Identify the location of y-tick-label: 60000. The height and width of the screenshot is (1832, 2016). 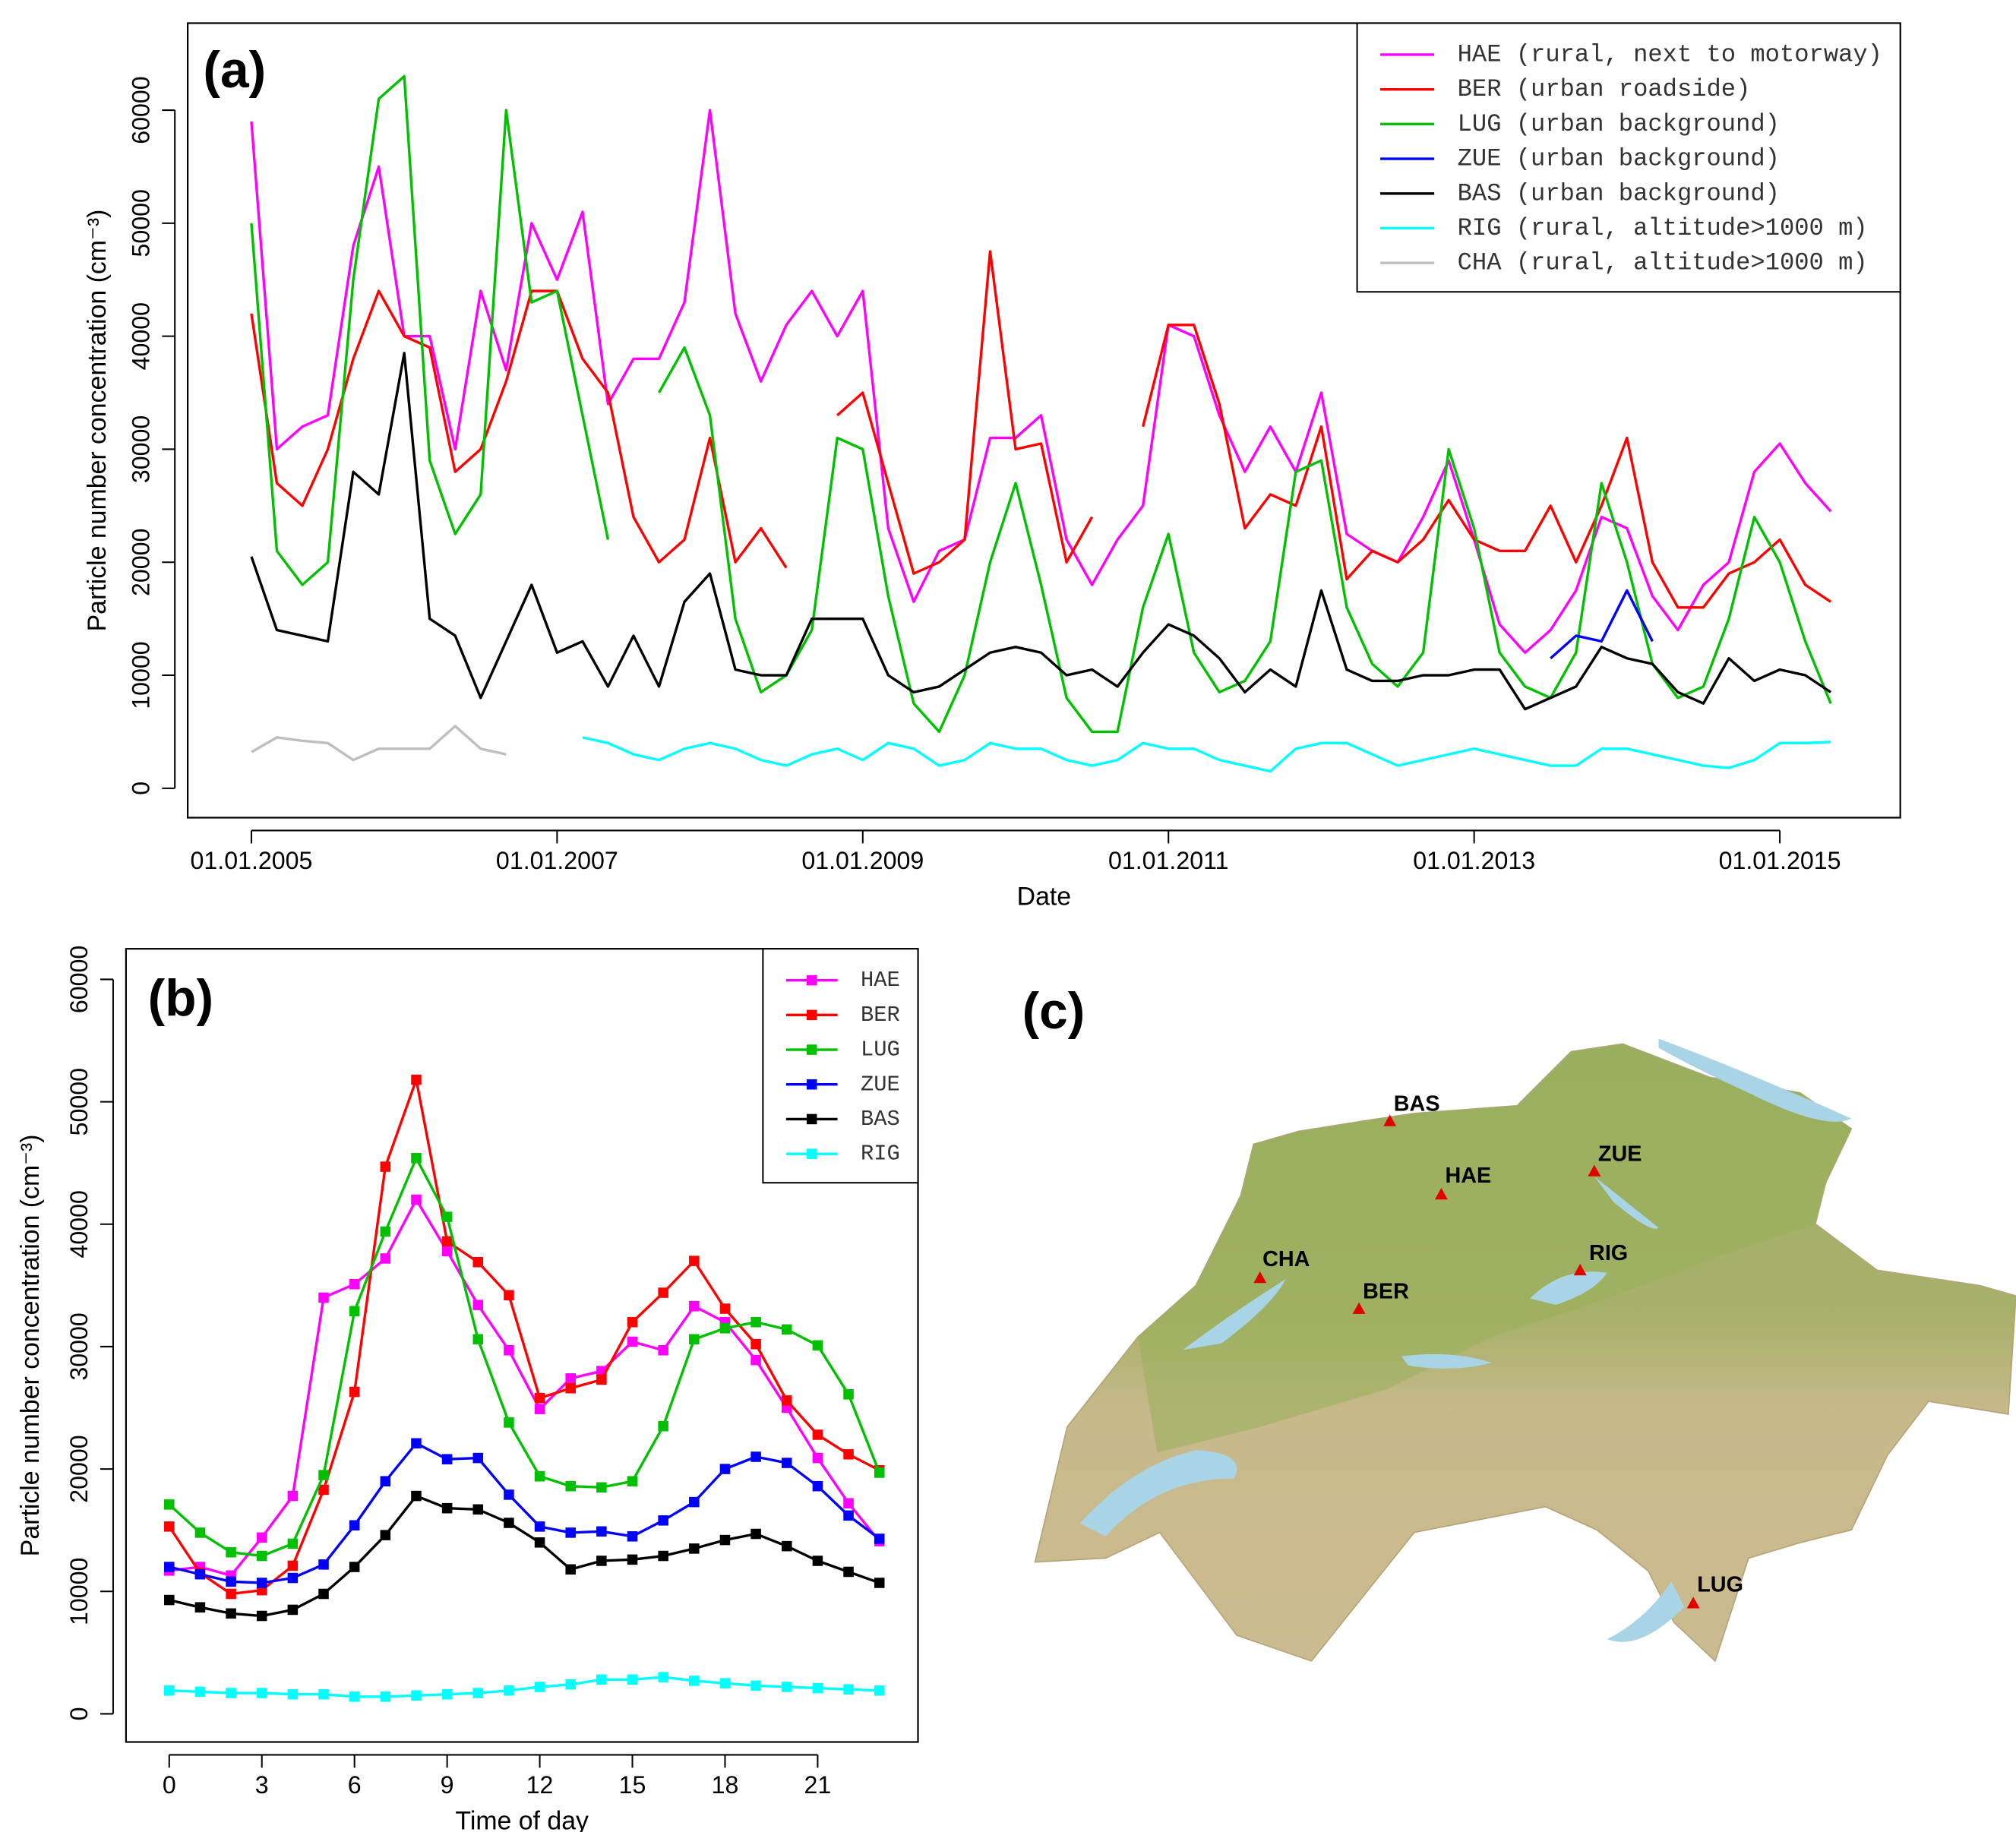
(79, 979).